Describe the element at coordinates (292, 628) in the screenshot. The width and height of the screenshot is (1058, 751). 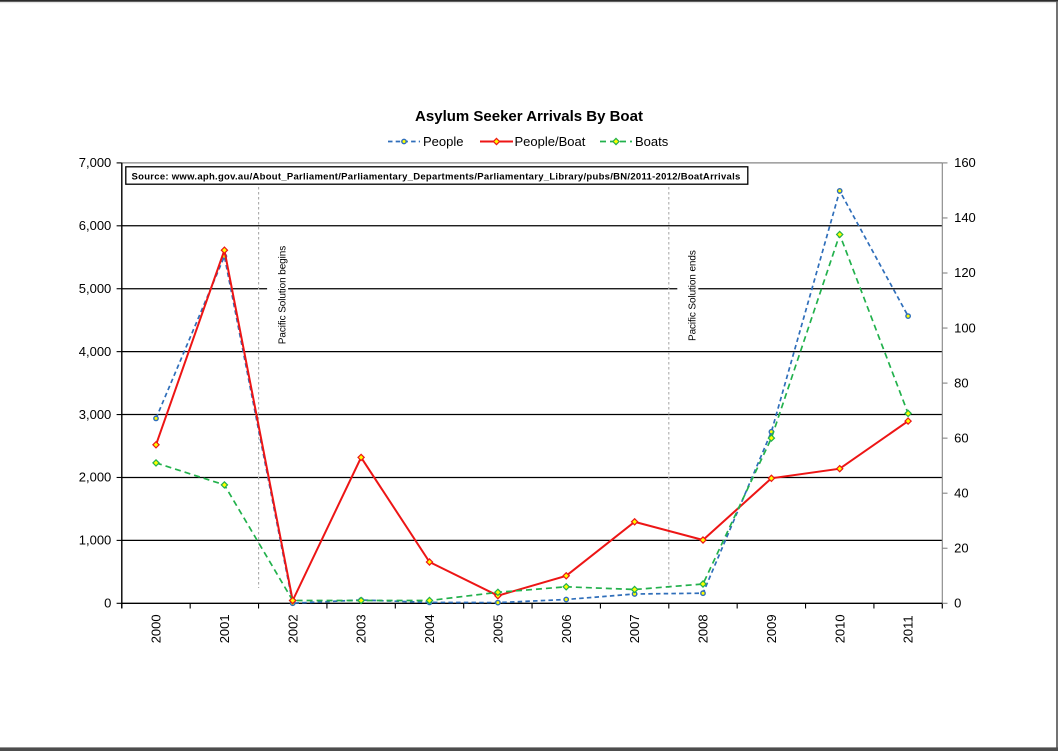
I see `svg-text: 2002` at that location.